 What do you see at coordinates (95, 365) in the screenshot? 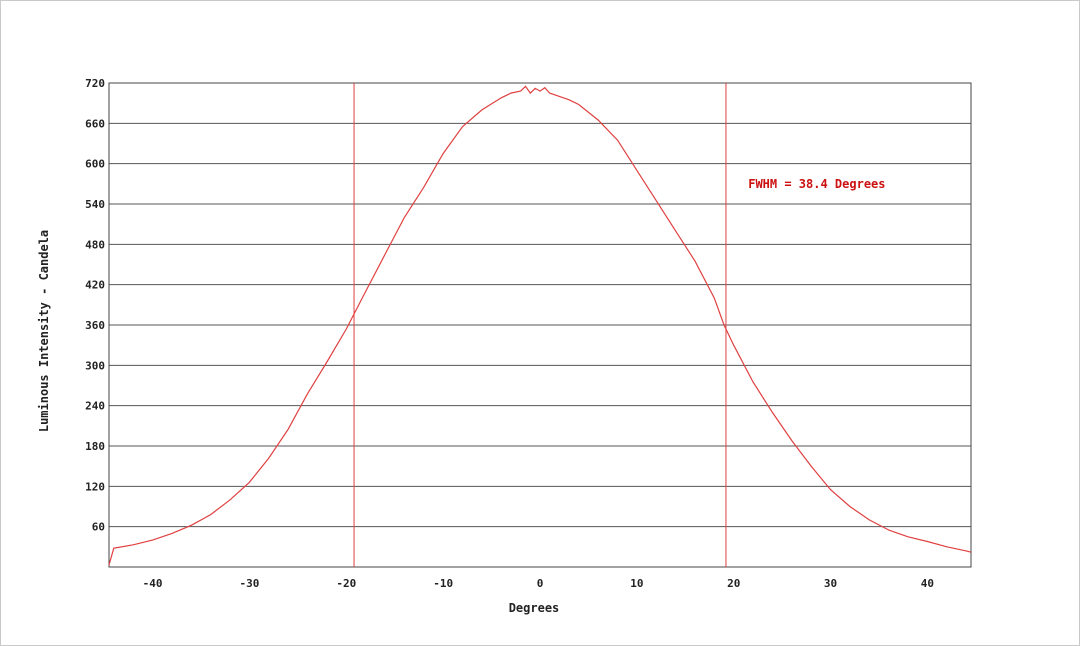
I see `y-tick-label-4: 300` at bounding box center [95, 365].